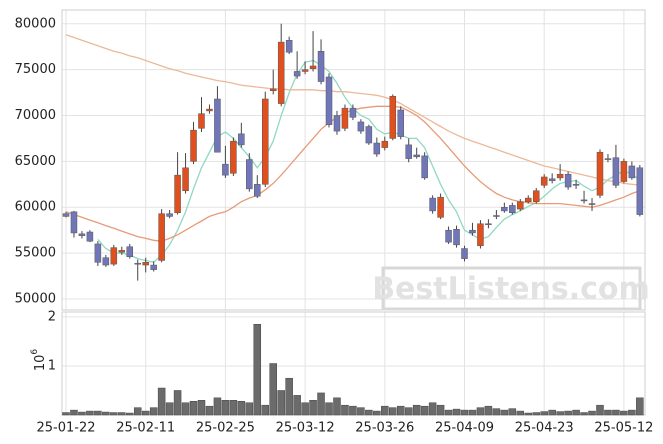 This screenshot has height=444, width=663. What do you see at coordinates (52, 316) in the screenshot?
I see `volume-tick-label: 2` at bounding box center [52, 316].